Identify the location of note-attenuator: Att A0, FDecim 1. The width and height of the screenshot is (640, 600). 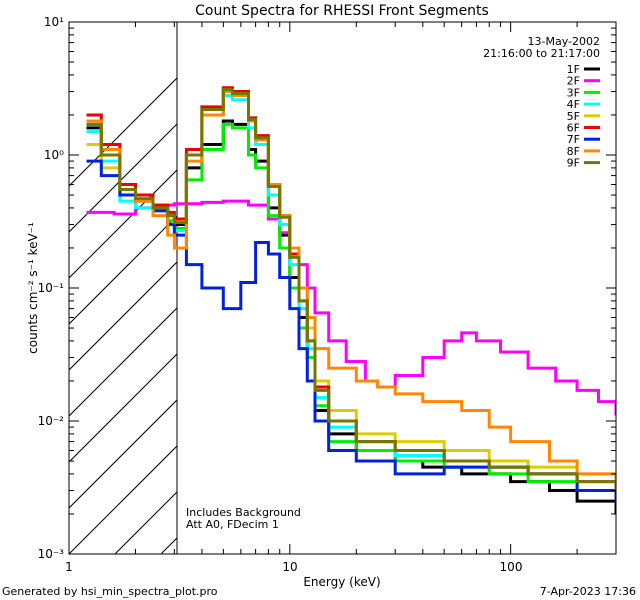
(232, 524).